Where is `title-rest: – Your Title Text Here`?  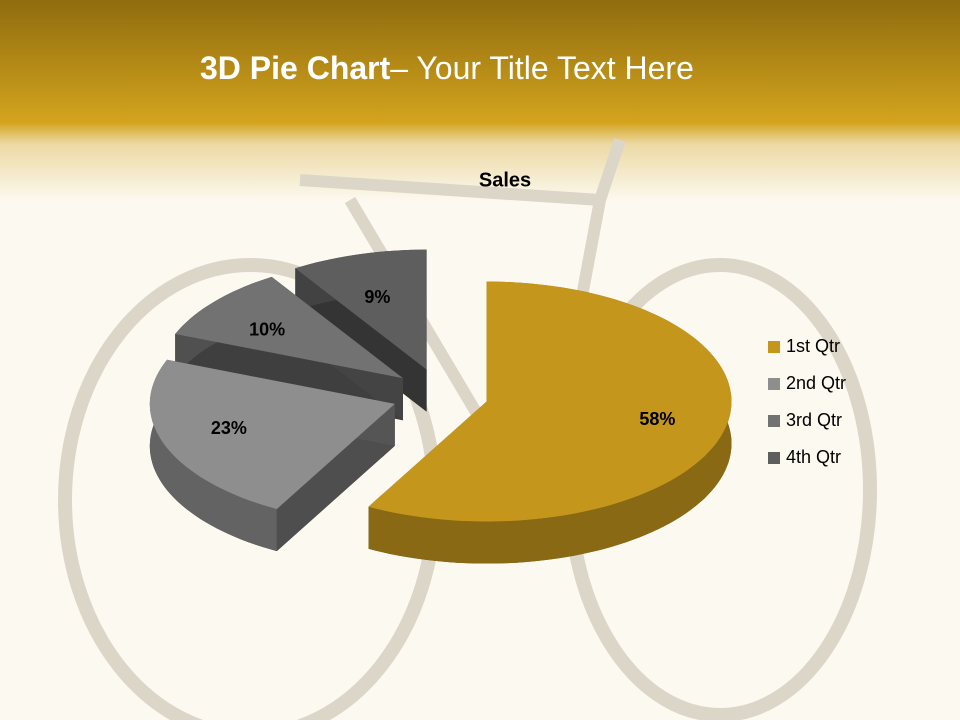
title-rest: – Your Title Text Here is located at coordinates (542, 68).